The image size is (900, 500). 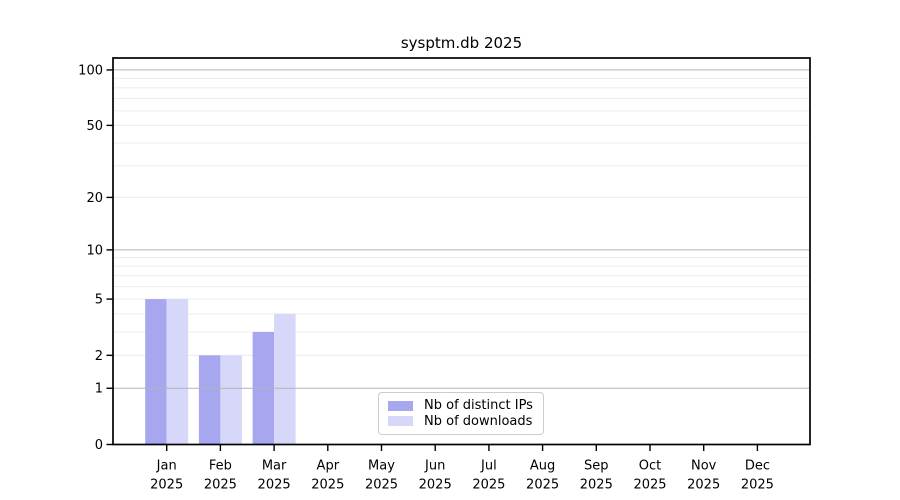 What do you see at coordinates (94, 250) in the screenshot?
I see `y-tick-label: 10` at bounding box center [94, 250].